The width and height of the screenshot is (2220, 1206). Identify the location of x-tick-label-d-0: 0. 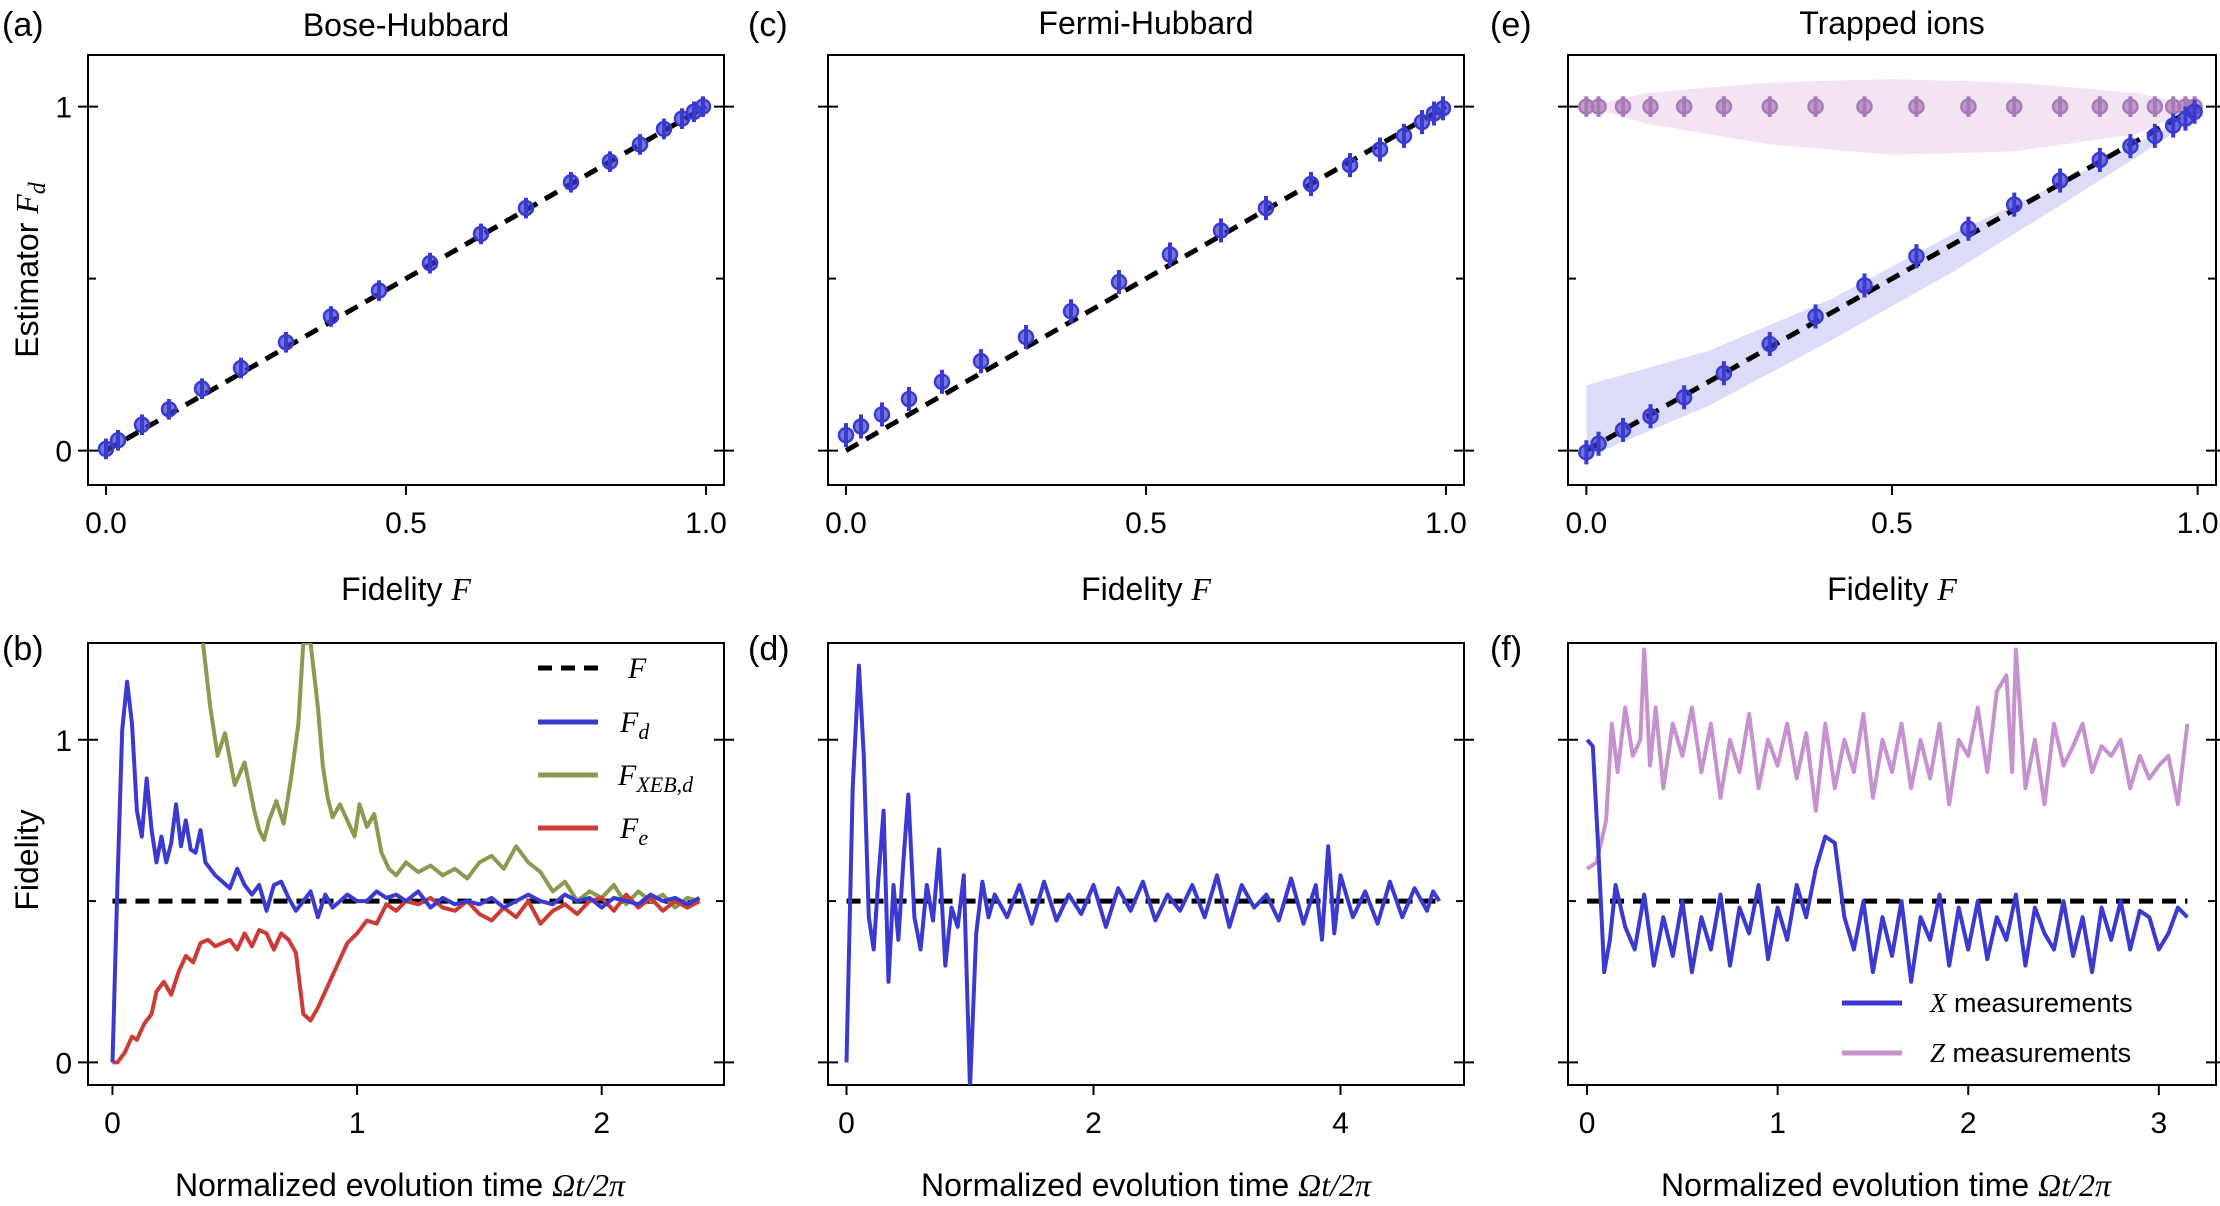
(846, 1123).